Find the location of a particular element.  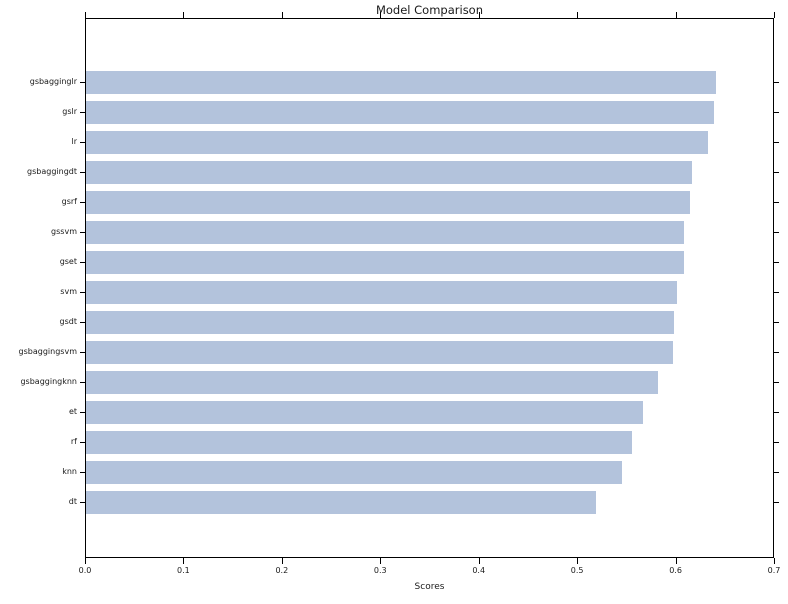

bar-gsrf is located at coordinates (388, 202).